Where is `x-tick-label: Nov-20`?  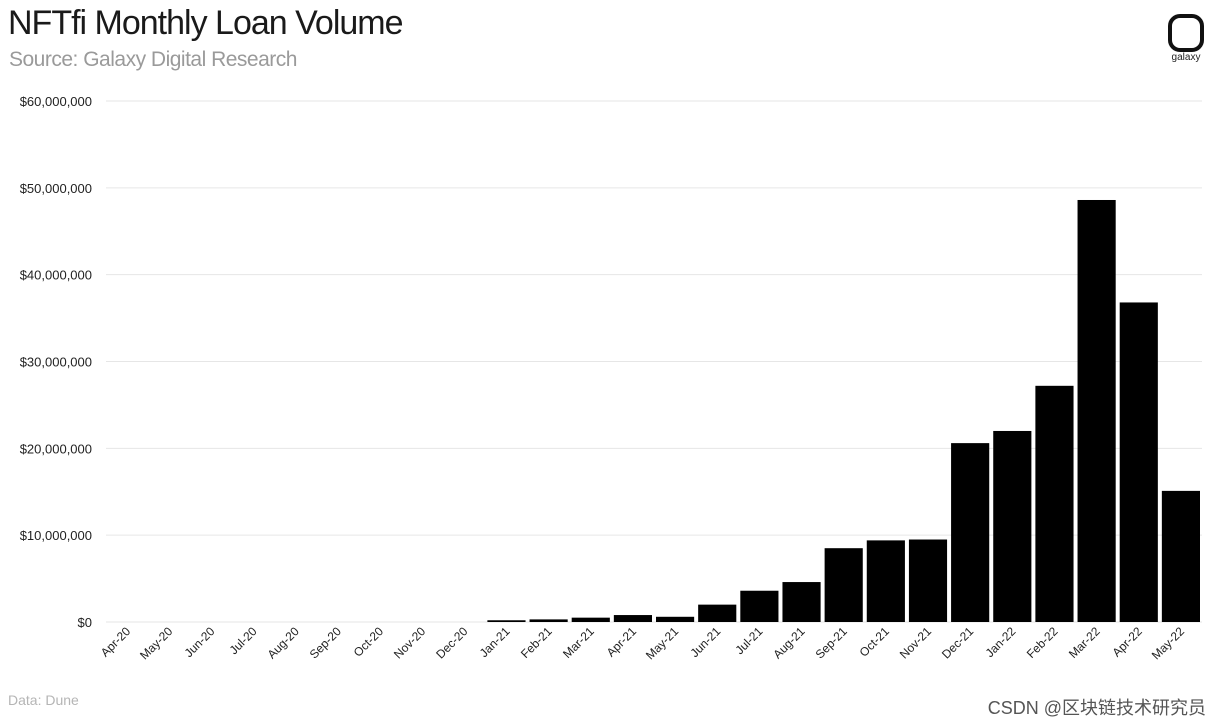 x-tick-label: Nov-20 is located at coordinates (409, 642).